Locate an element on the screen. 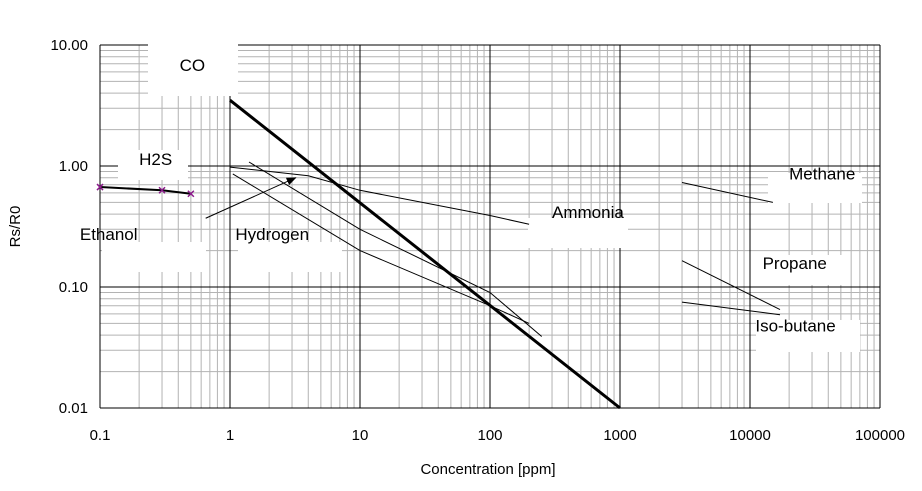 The image size is (922, 491). y-axis-title: Rs/R0 is located at coordinates (15, 227).